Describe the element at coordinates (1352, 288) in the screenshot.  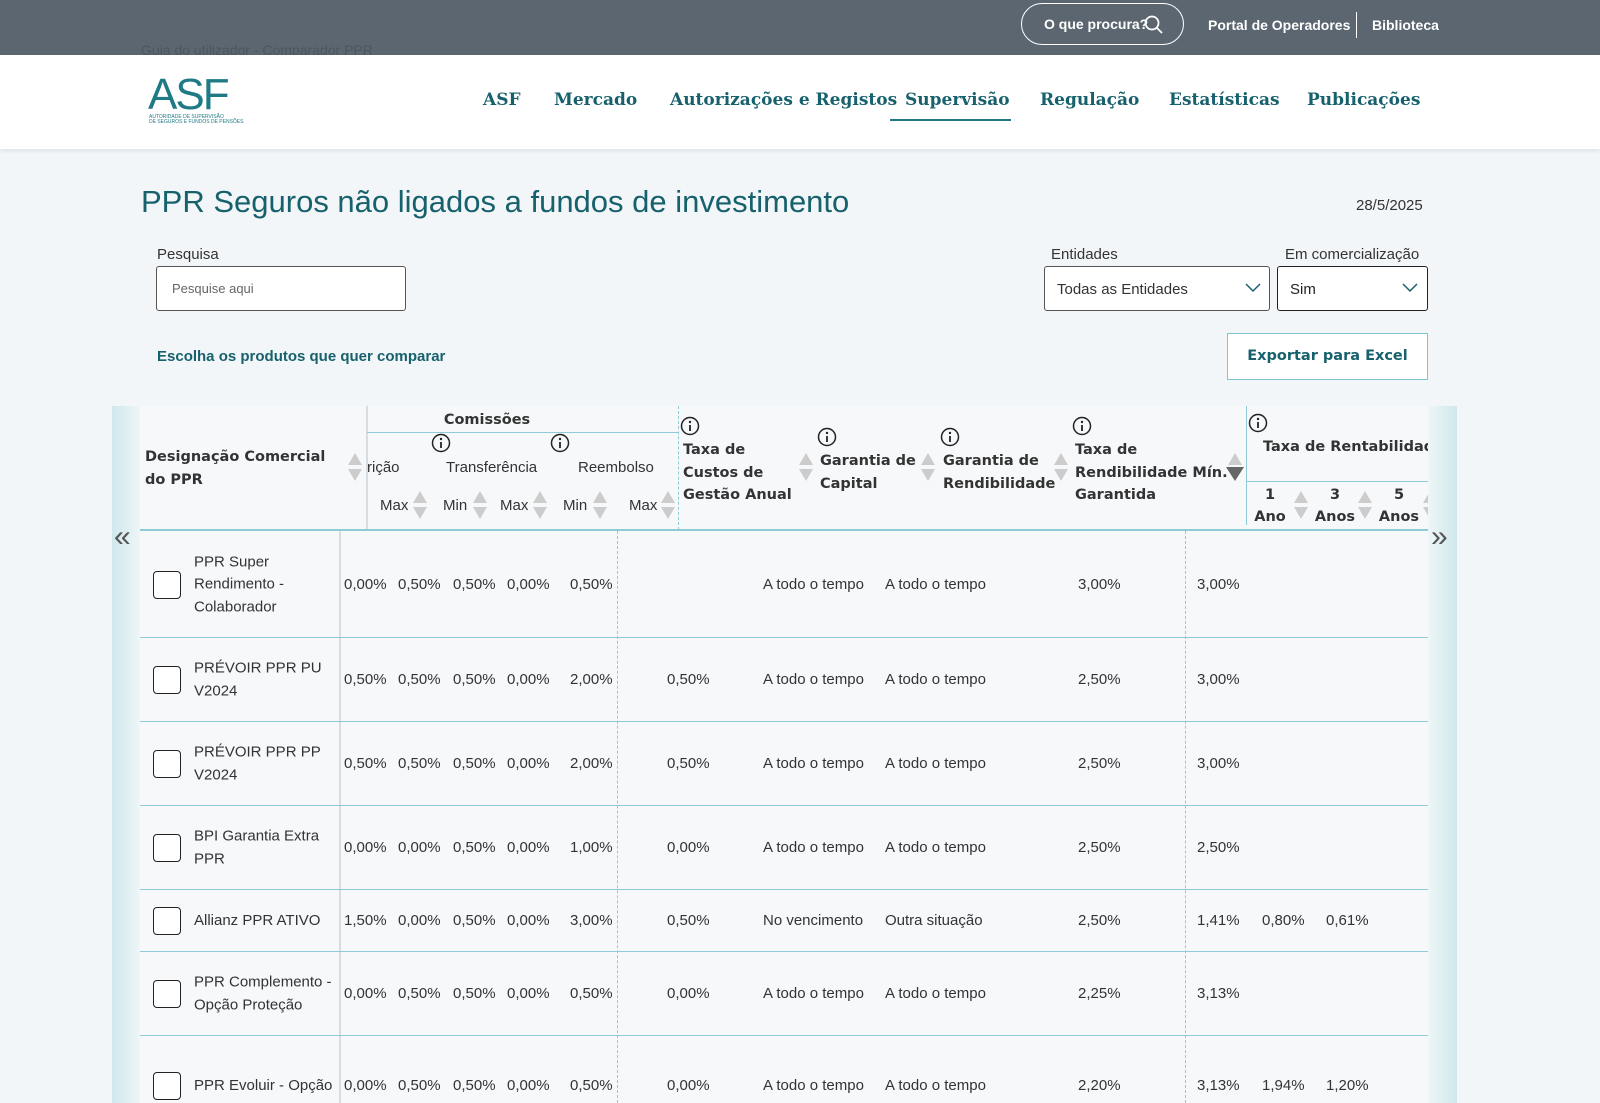
I see `marketing-select: Sim` at that location.